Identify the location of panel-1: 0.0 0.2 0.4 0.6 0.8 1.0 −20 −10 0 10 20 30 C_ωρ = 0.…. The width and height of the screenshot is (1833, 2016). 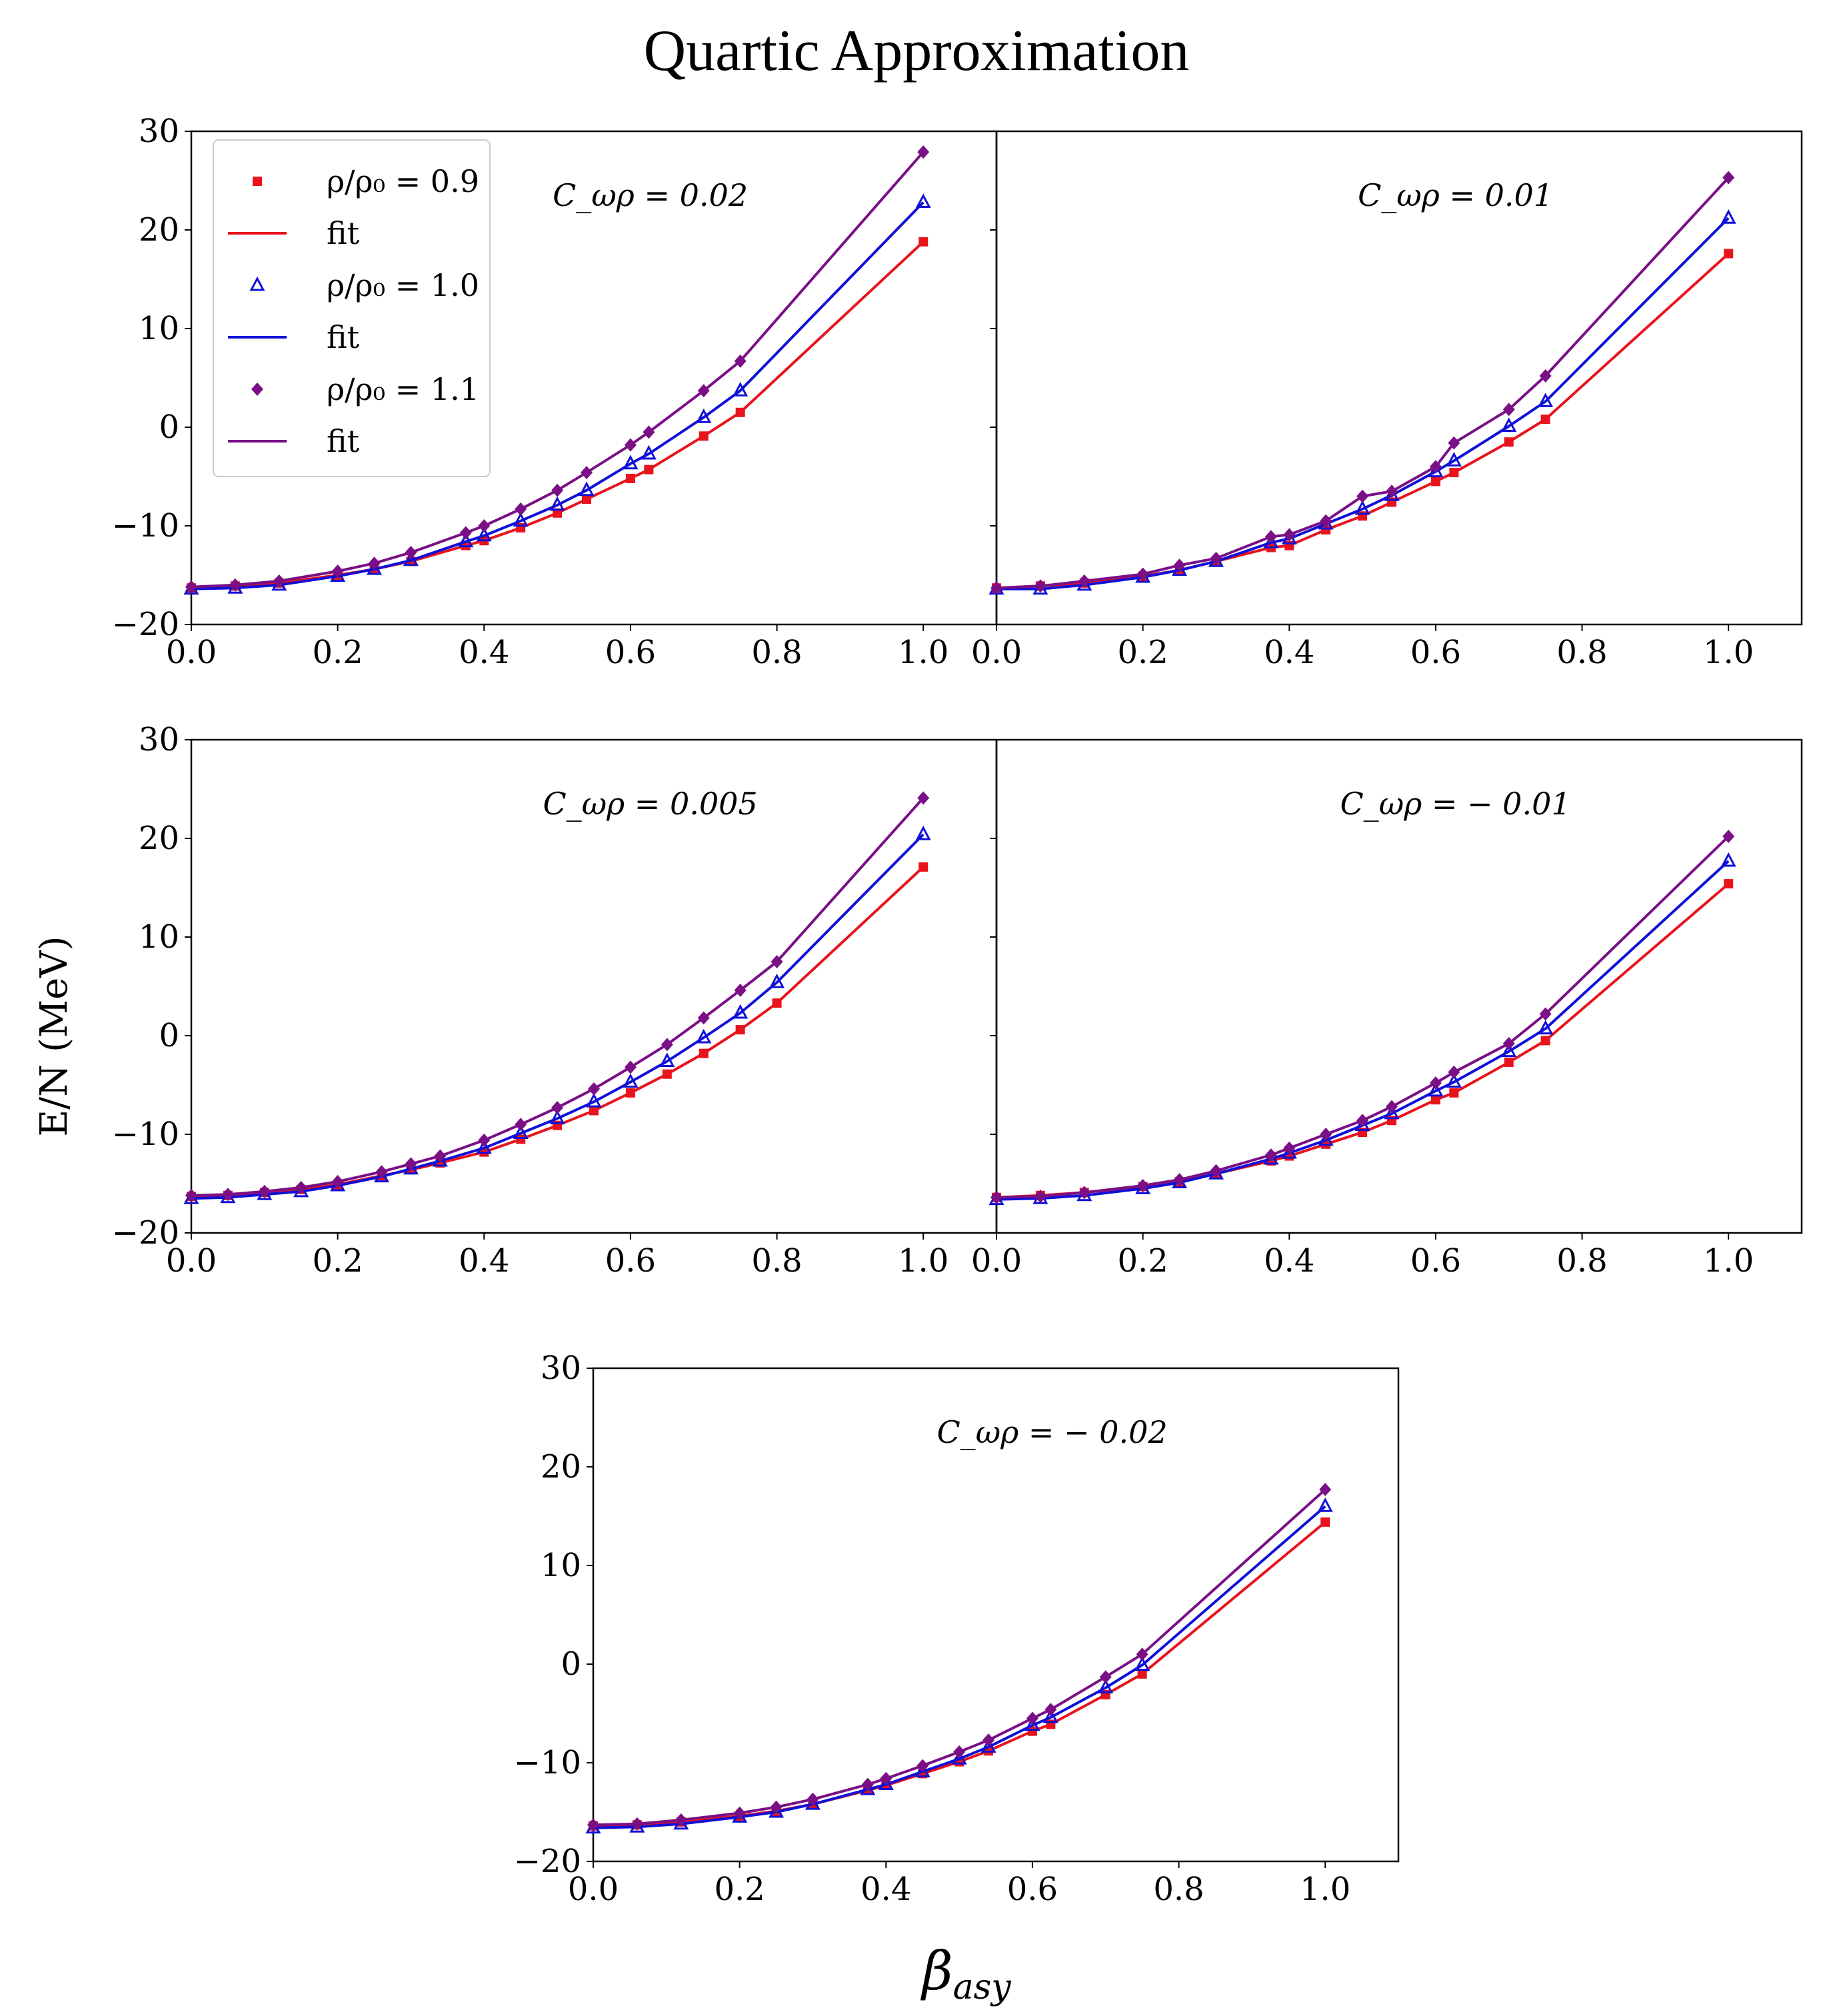
(555, 392).